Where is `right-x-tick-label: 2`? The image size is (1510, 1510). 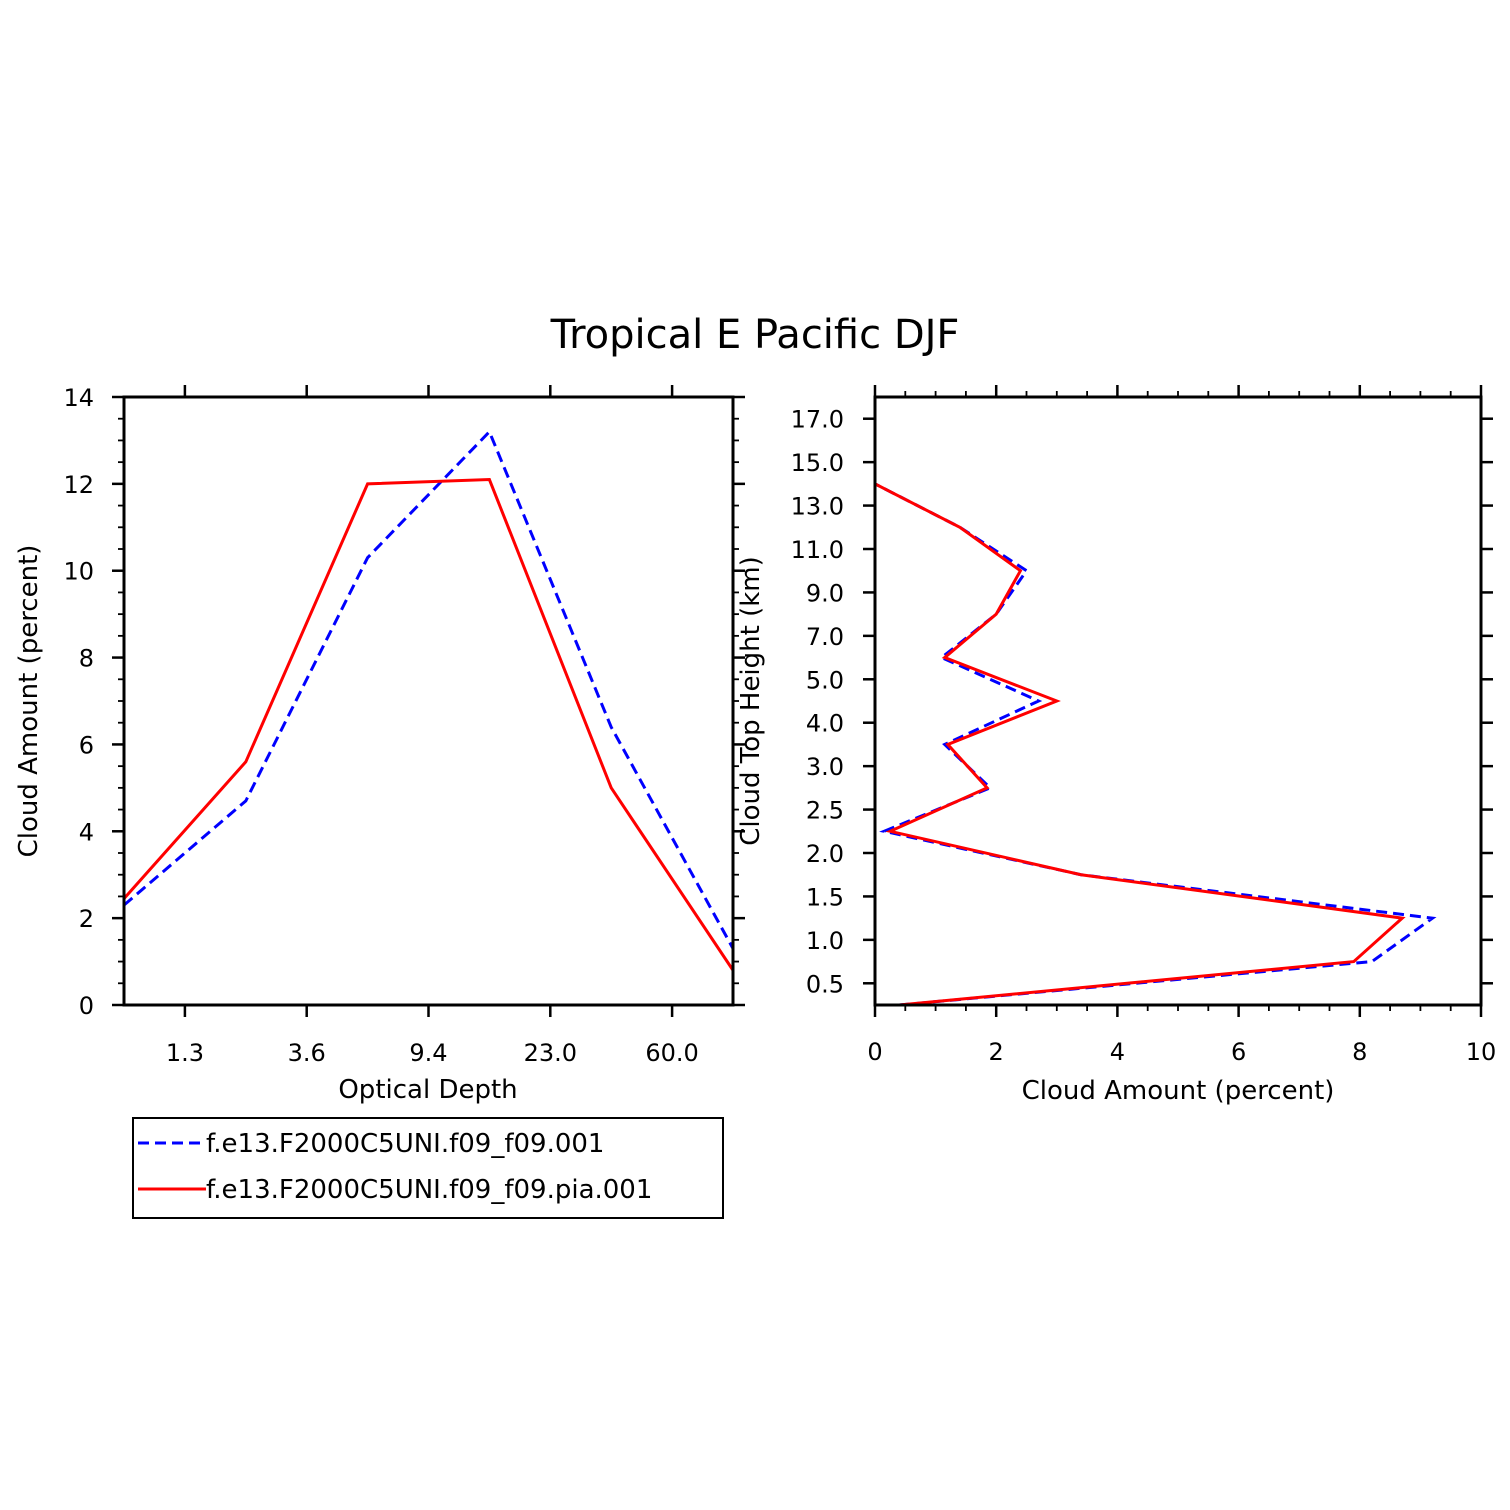
right-x-tick-label: 2 is located at coordinates (996, 1052).